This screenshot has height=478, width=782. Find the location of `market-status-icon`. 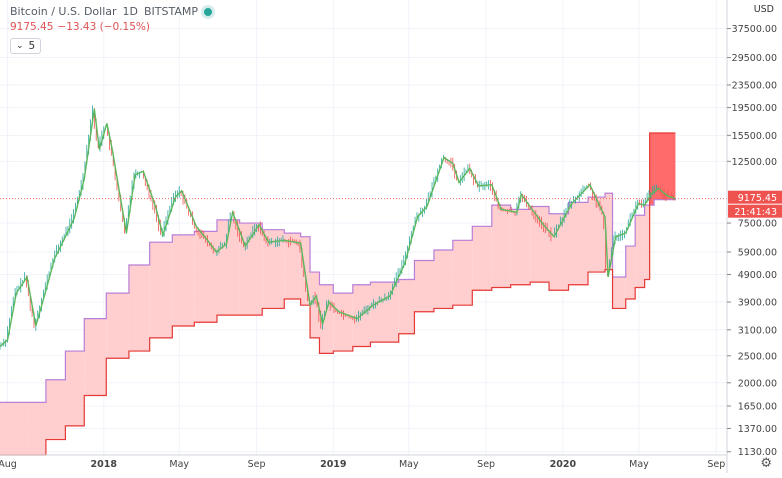

market-status-icon is located at coordinates (208, 11).